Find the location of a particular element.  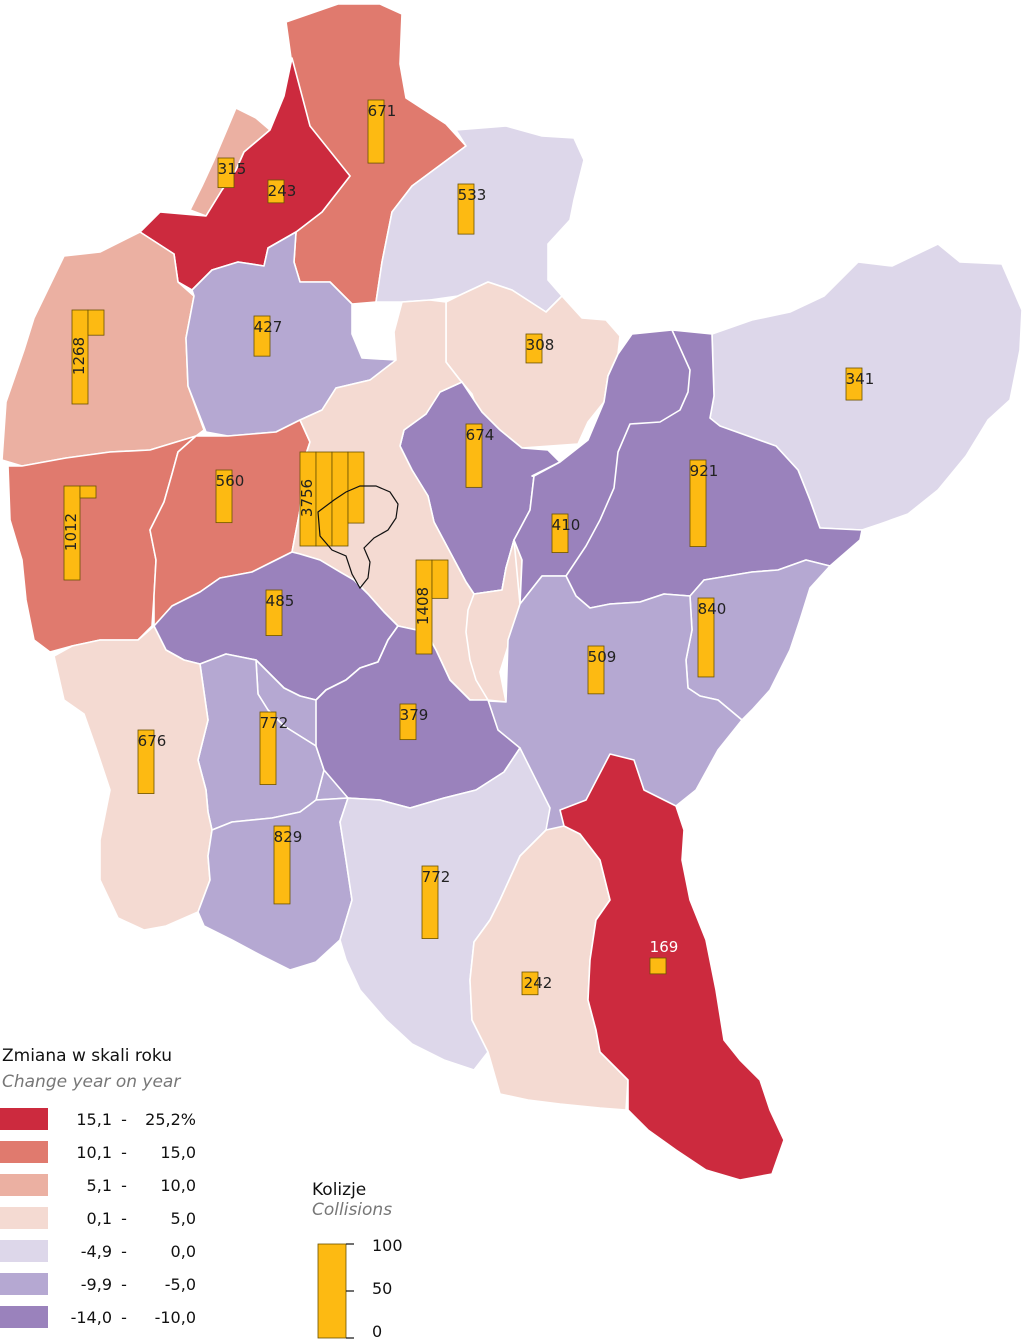

collision-label: 1268 is located at coordinates (79, 356).